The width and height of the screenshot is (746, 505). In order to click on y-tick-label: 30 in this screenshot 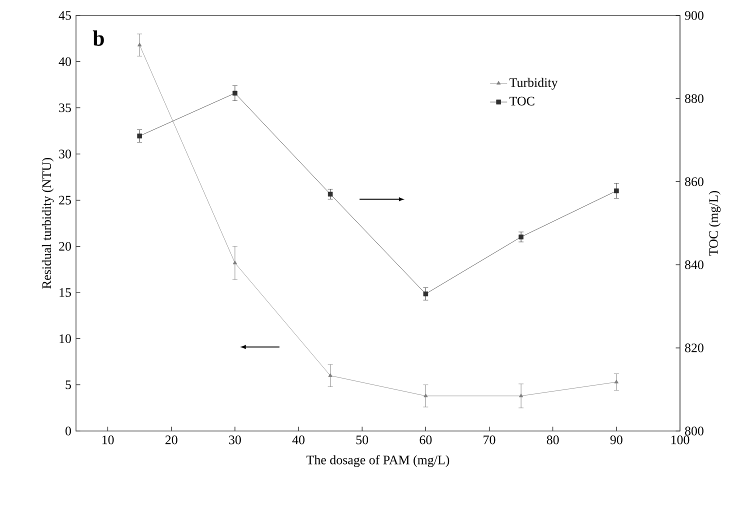, I will do `click(65, 154)`.